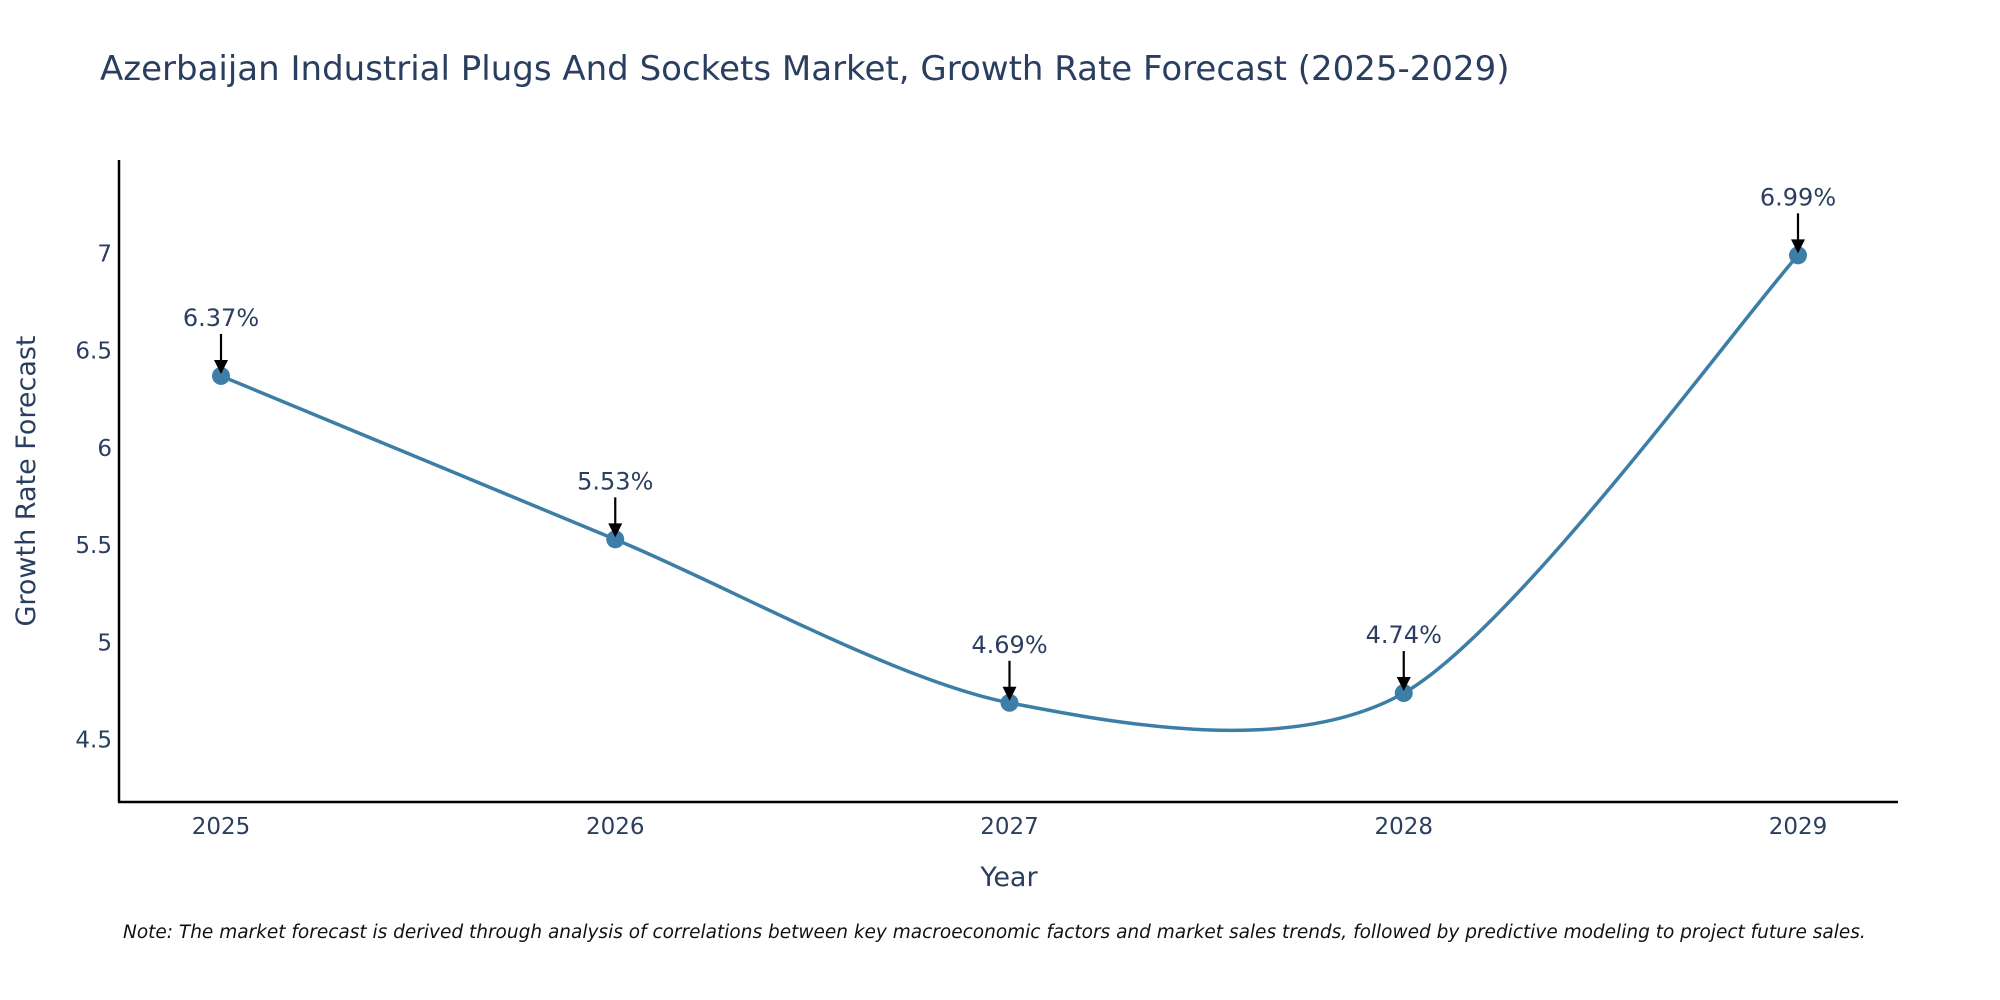  I want to click on x-tick-label: 2027, so click(1009, 827).